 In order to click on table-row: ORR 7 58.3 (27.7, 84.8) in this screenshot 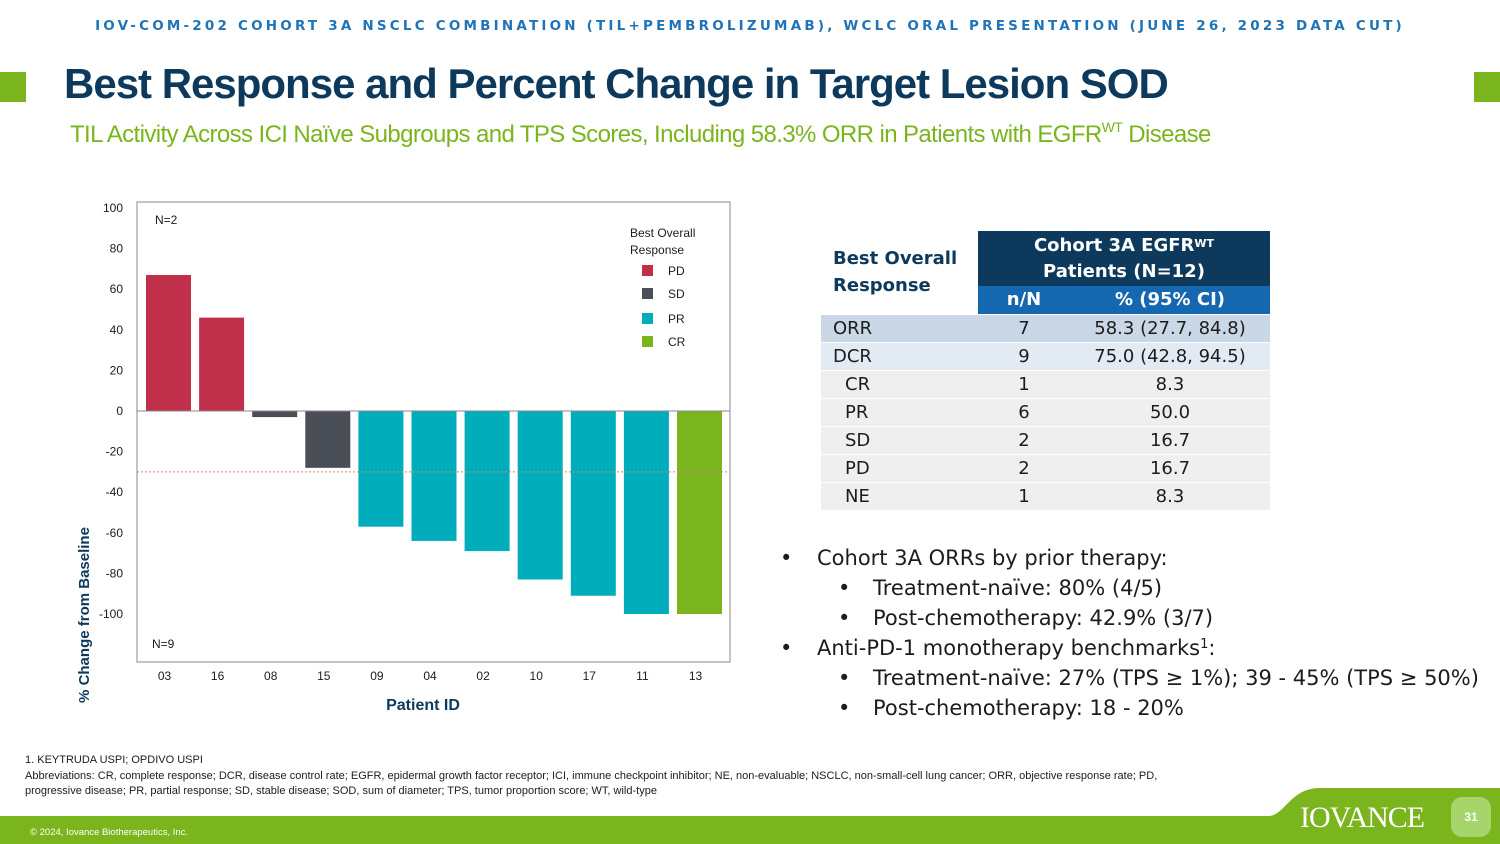, I will do `click(1045, 327)`.